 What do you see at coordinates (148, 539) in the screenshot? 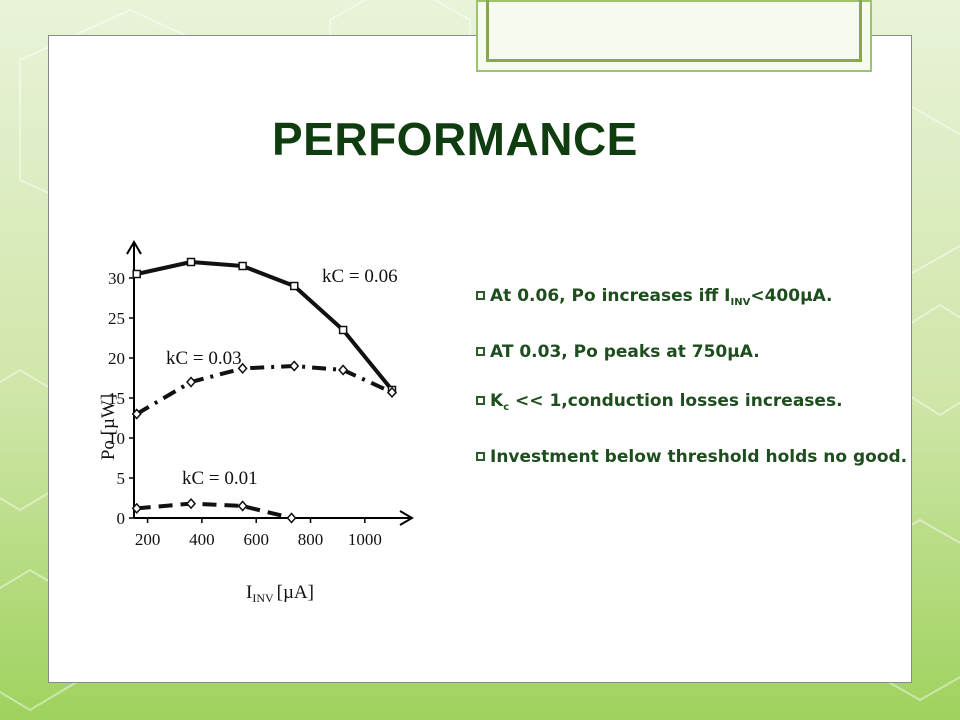
I see `x-tick-label: 200` at bounding box center [148, 539].